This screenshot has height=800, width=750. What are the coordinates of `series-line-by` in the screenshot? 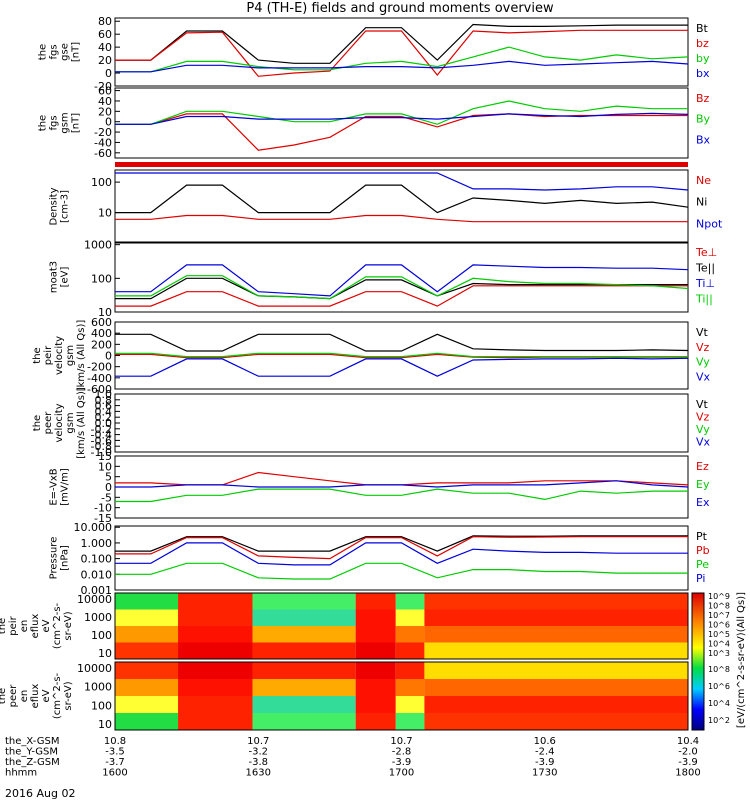 It's located at (402, 59).